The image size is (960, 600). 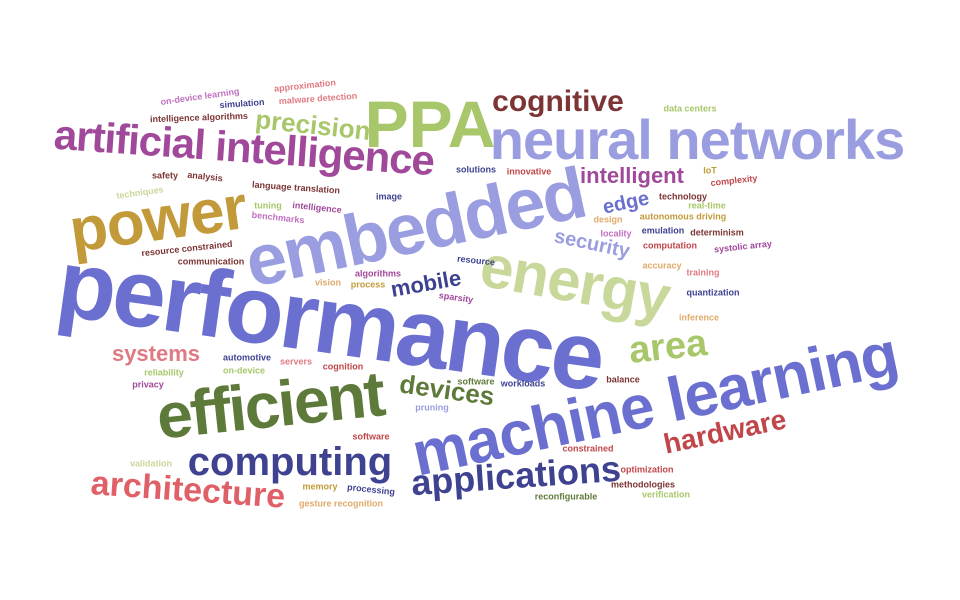 What do you see at coordinates (713, 292) in the screenshot?
I see `word-quantization: quantization` at bounding box center [713, 292].